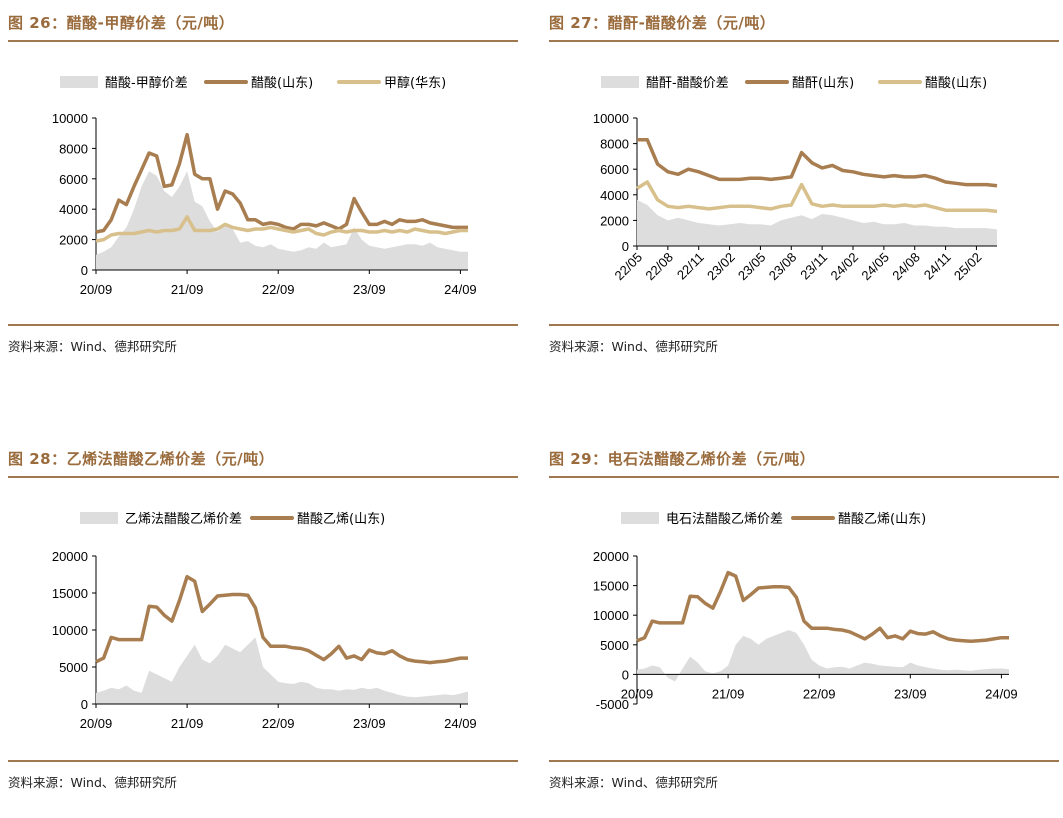  I want to click on legend-item: 醋酐(山东), so click(799, 83).